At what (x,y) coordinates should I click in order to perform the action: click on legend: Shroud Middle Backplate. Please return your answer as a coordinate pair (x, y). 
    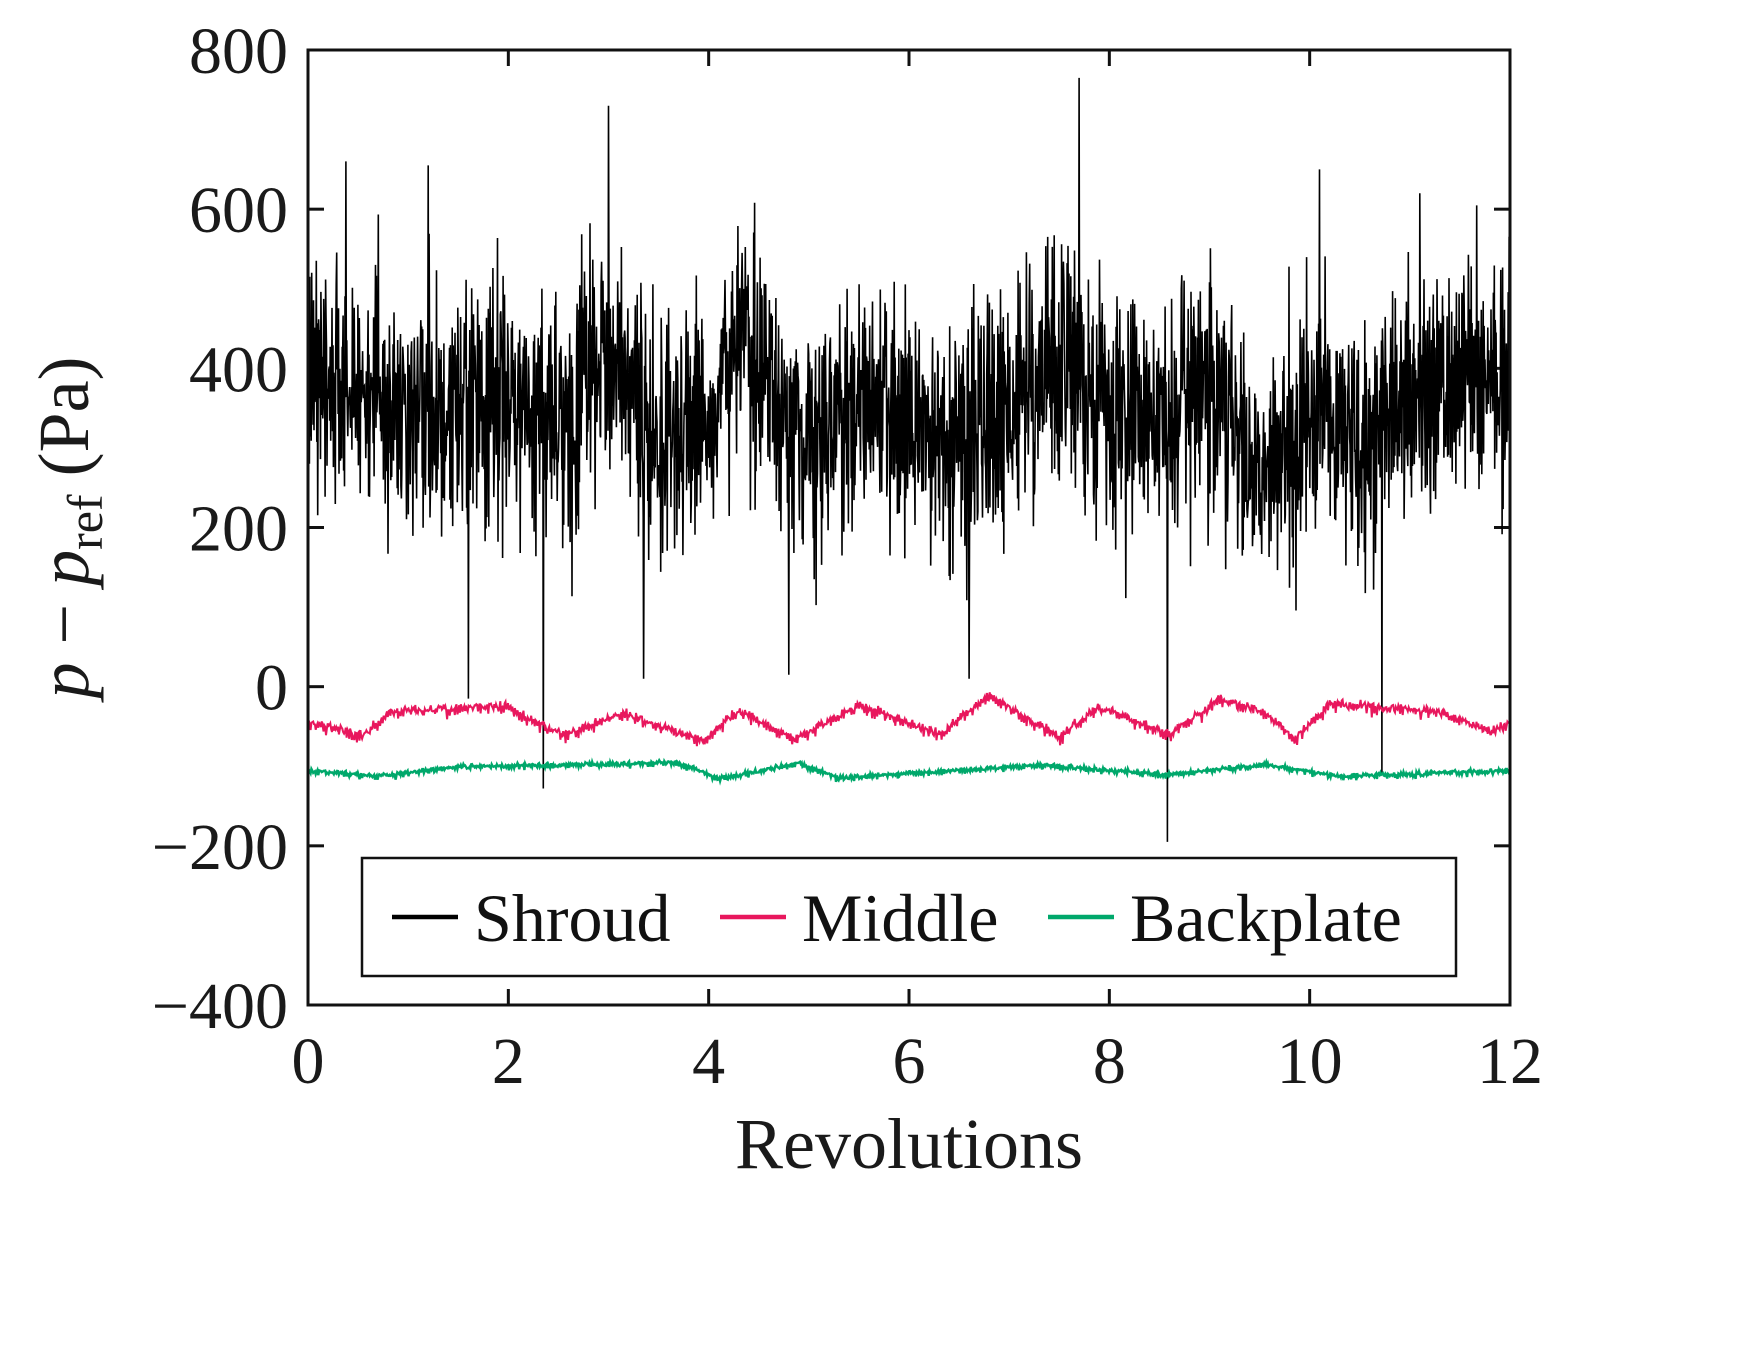
    Looking at the image, I should click on (909, 917).